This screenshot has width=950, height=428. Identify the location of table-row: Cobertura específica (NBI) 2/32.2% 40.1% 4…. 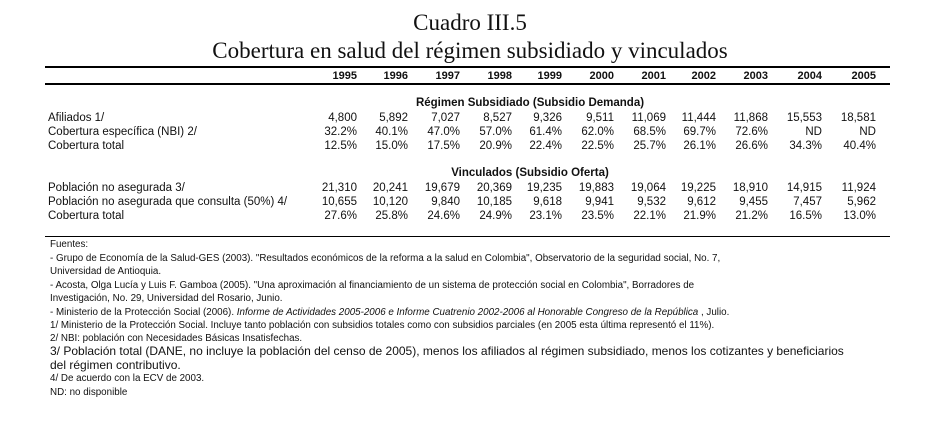
(475, 132).